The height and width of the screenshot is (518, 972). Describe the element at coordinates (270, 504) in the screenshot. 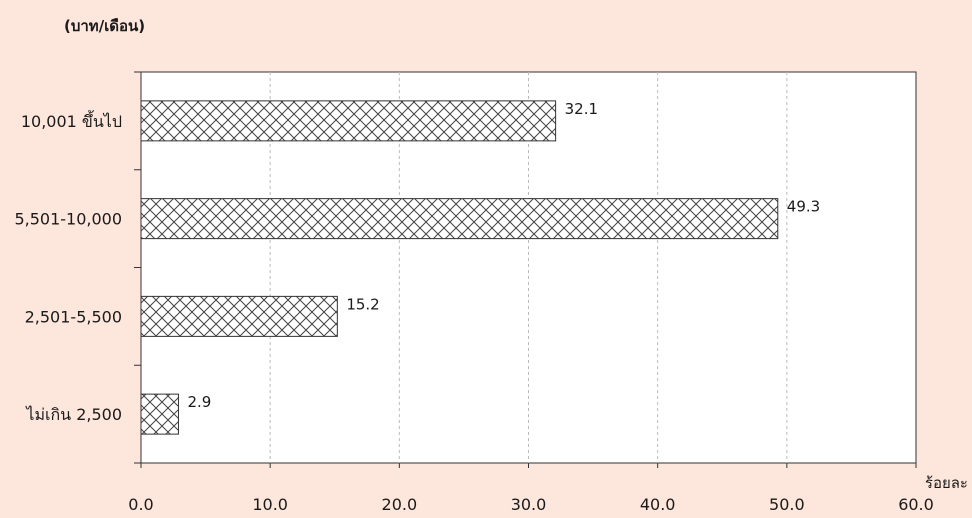

I see `x-tick-label: 10.0` at that location.